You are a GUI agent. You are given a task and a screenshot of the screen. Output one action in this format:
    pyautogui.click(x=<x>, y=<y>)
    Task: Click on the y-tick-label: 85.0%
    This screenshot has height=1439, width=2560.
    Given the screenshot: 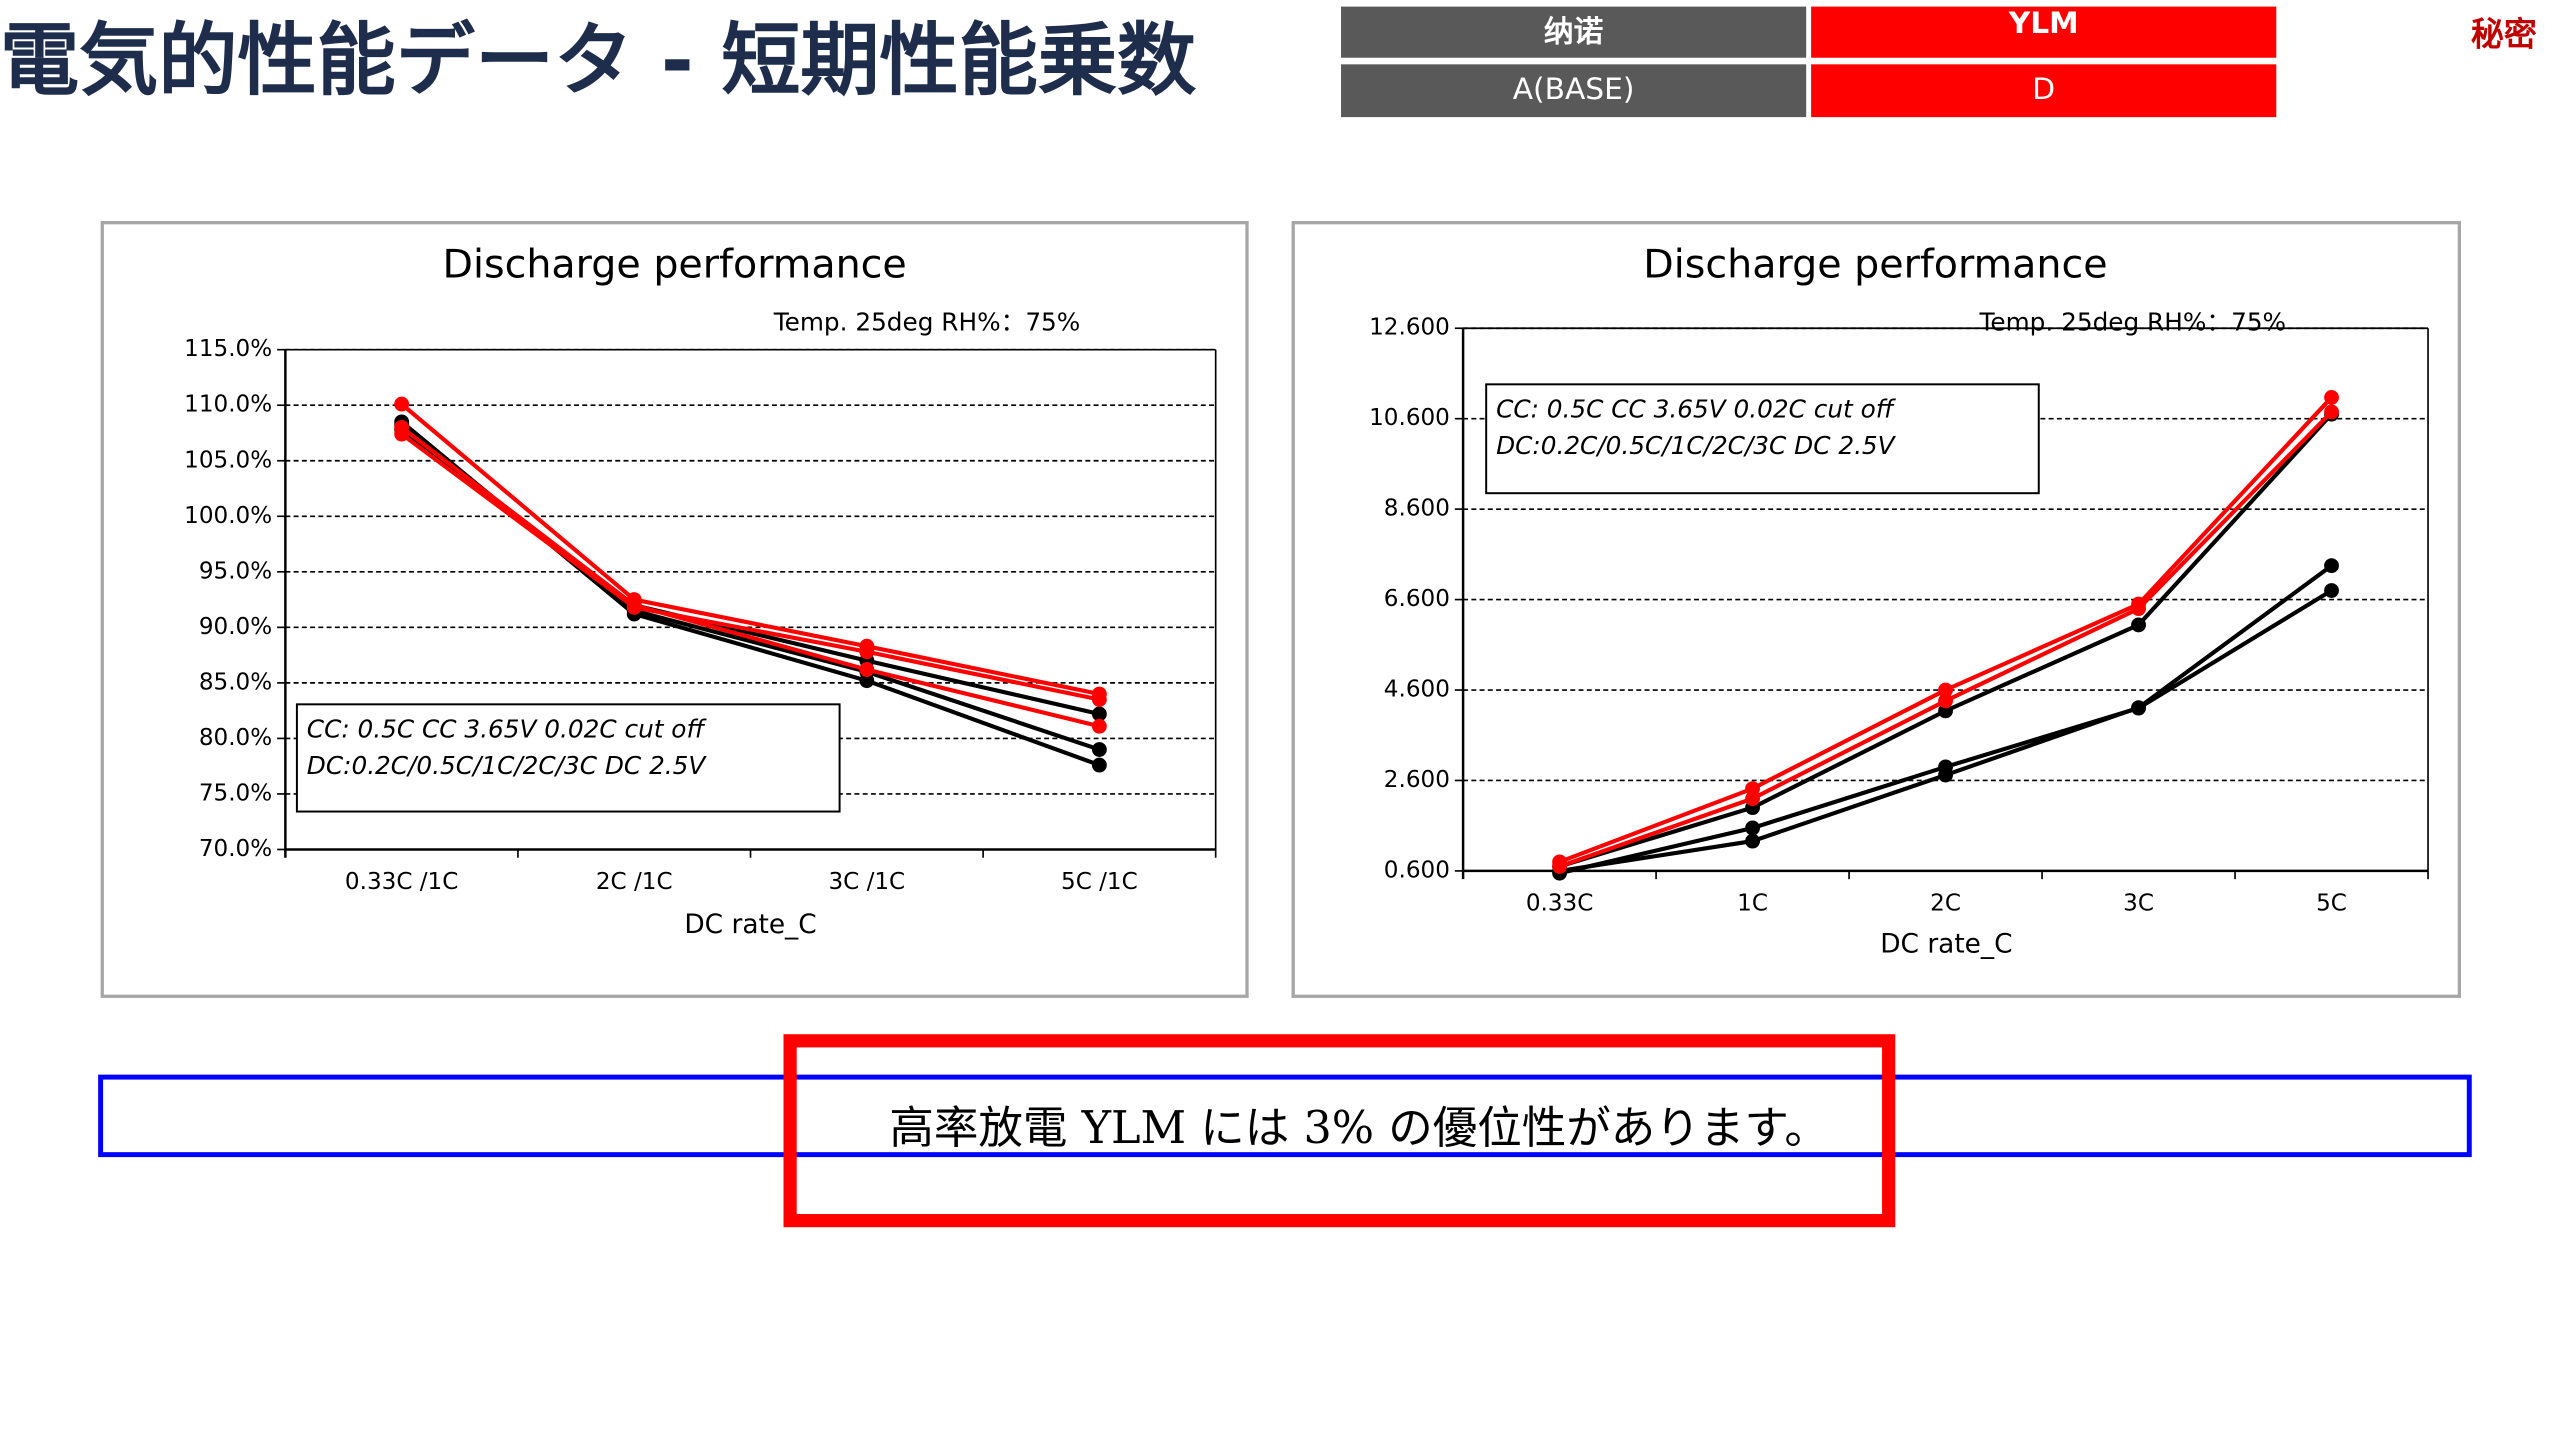 What is the action you would take?
    pyautogui.click(x=235, y=682)
    